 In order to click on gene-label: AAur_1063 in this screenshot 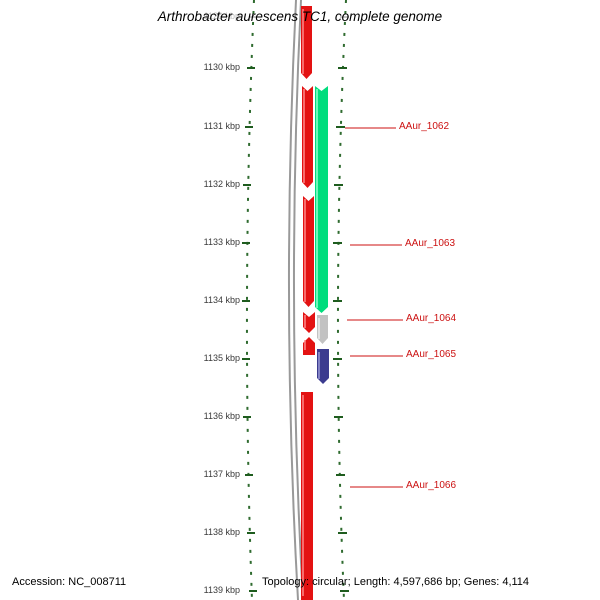, I will do `click(430, 243)`.